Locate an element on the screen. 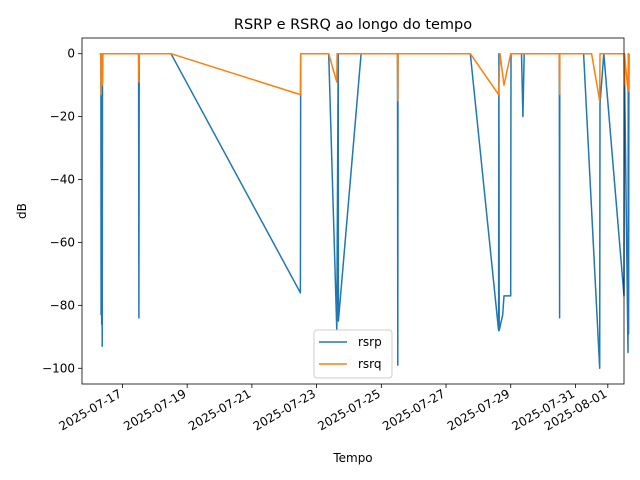 The image size is (640, 480). legend-label-rsrp: rsrp is located at coordinates (370, 342).